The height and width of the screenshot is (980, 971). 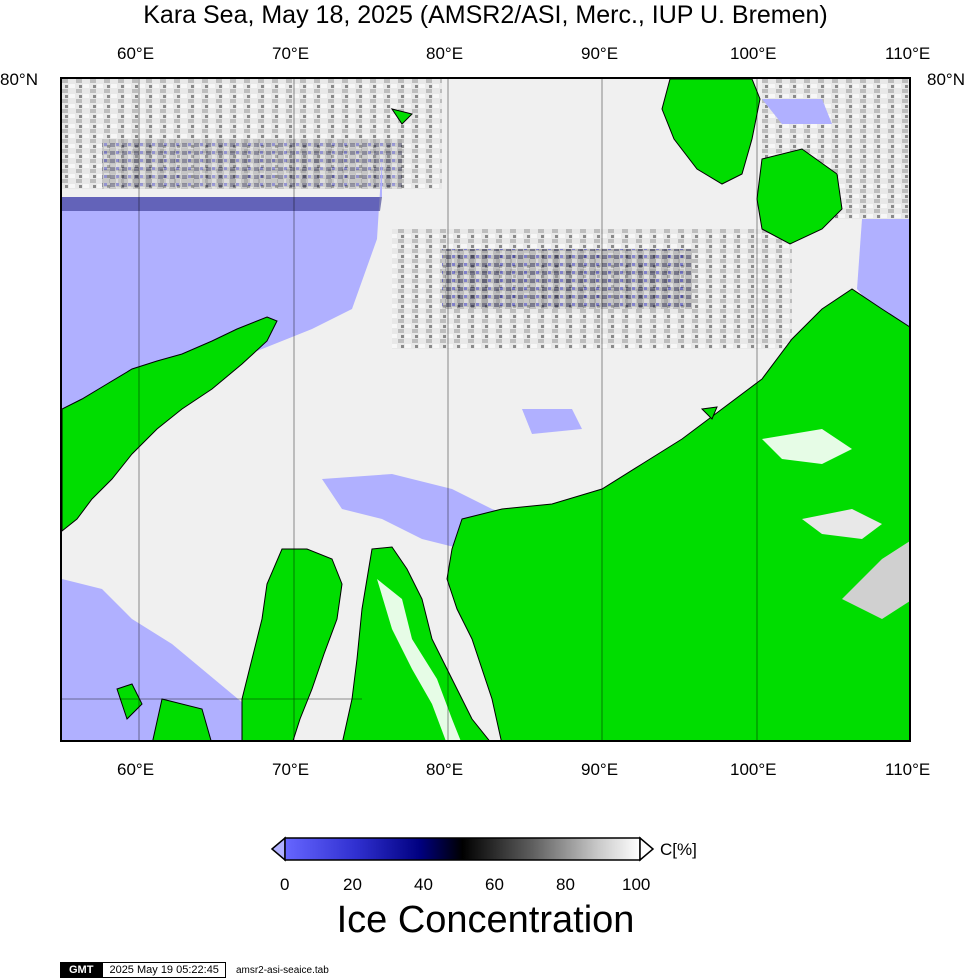 What do you see at coordinates (282, 970) in the screenshot?
I see `source-filename: amsr2-asi-seaice.tab` at bounding box center [282, 970].